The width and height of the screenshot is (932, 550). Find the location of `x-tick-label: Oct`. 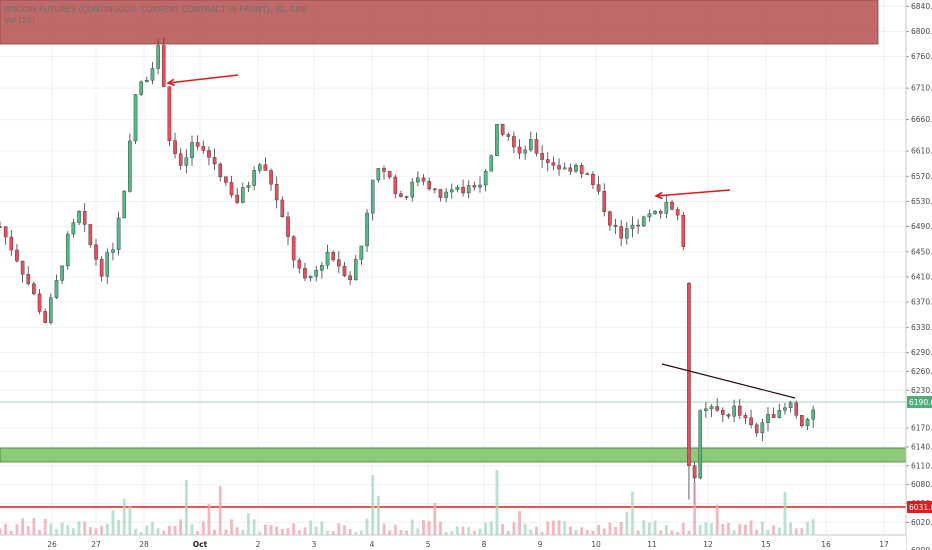

x-tick-label: Oct is located at coordinates (200, 544).